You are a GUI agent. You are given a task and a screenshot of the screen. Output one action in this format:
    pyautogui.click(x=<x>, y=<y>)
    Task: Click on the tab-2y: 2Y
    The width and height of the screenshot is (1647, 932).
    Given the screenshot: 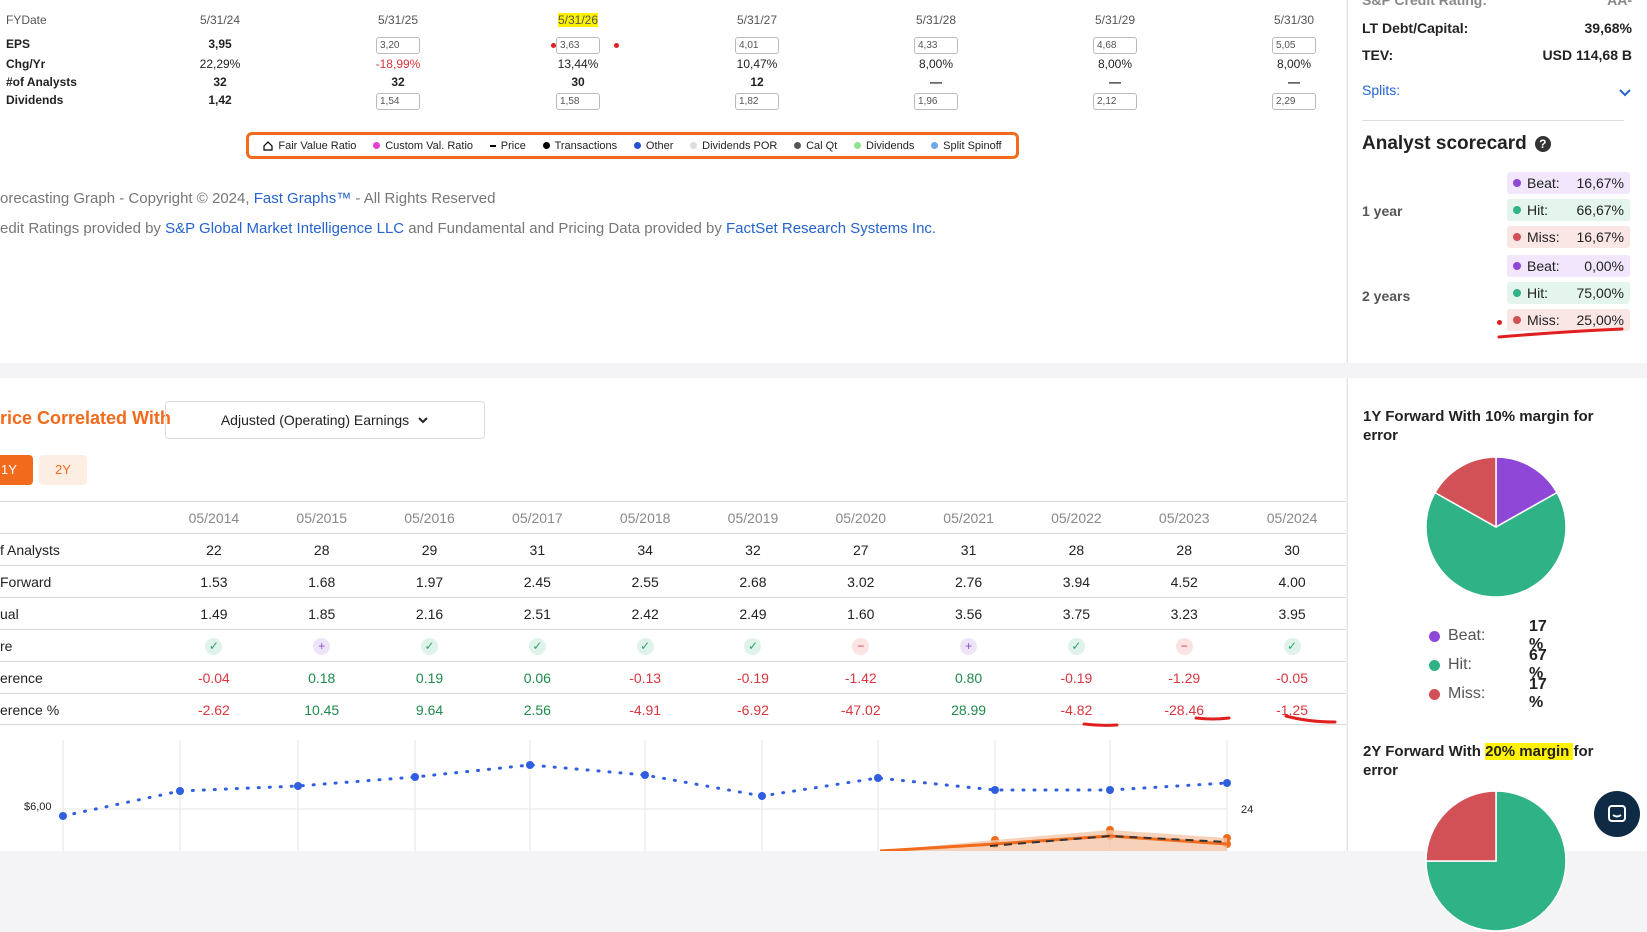 What is the action you would take?
    pyautogui.click(x=63, y=470)
    